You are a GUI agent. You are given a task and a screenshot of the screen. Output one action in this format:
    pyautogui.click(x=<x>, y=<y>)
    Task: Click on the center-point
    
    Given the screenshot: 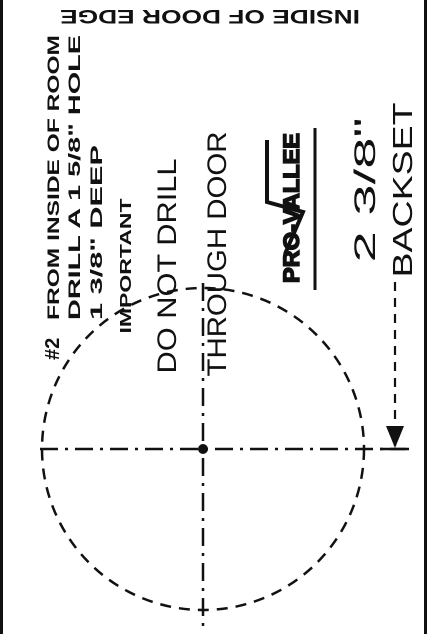 What is the action you would take?
    pyautogui.click(x=203, y=449)
    